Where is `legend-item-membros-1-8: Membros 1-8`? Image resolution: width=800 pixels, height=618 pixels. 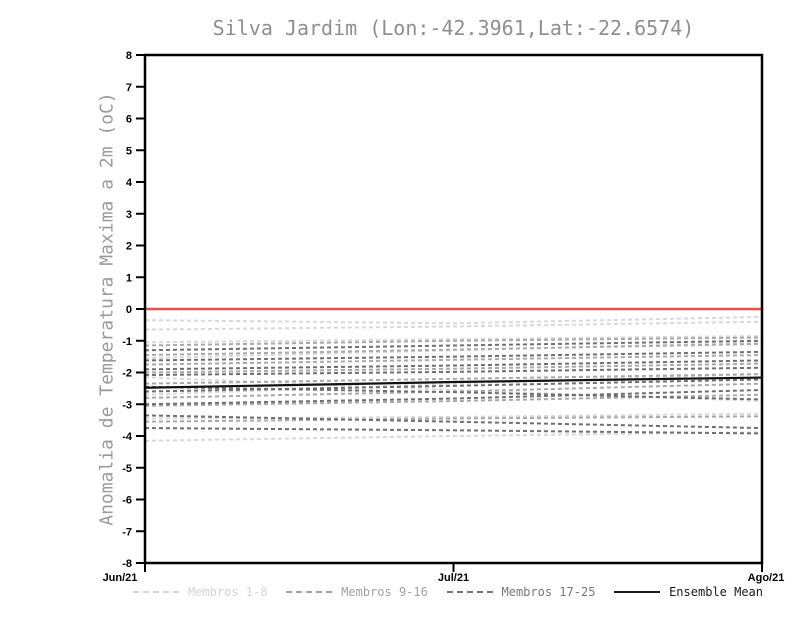 legend-item-membros-1-8: Membros 1-8 is located at coordinates (200, 592).